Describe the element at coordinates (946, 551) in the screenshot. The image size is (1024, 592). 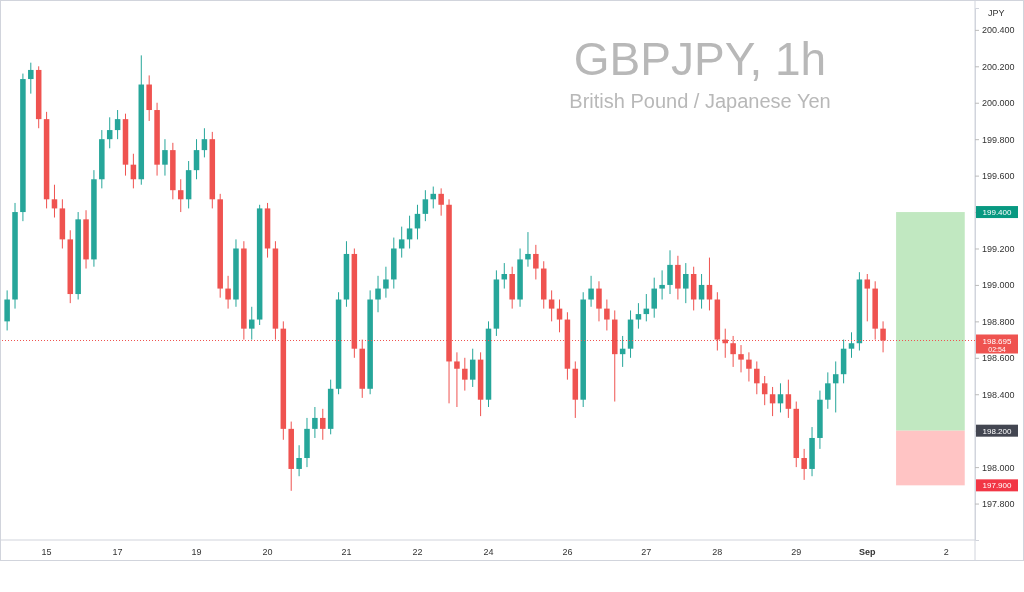
I see `x-tick-label: 2` at that location.